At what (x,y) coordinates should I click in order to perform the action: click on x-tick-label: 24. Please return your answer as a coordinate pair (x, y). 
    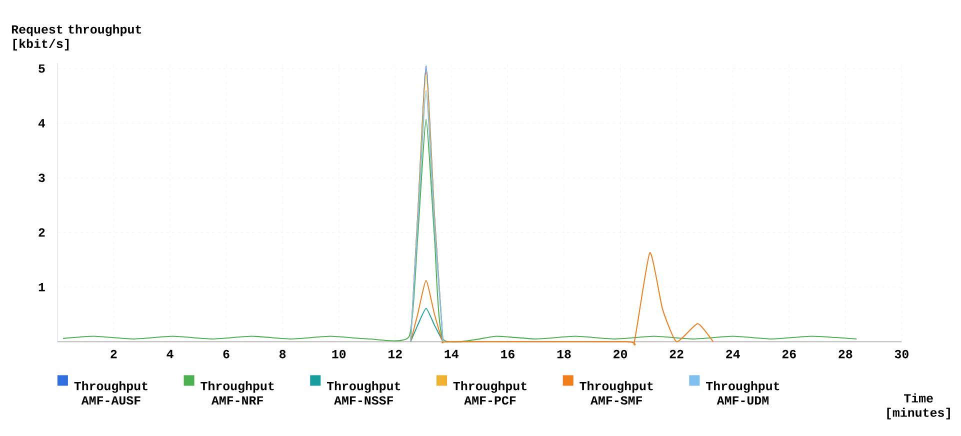
    Looking at the image, I should click on (733, 354).